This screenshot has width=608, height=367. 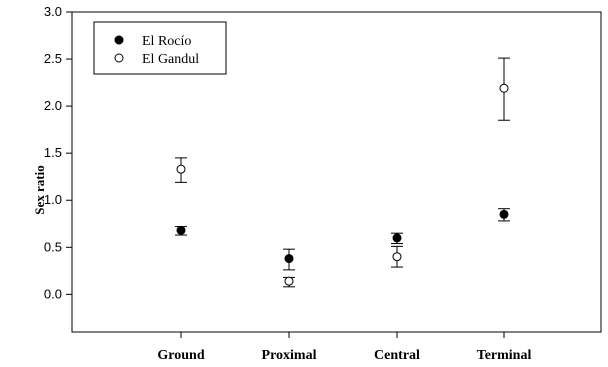 I want to click on y-tick-label: 3.0, so click(x=53, y=11).